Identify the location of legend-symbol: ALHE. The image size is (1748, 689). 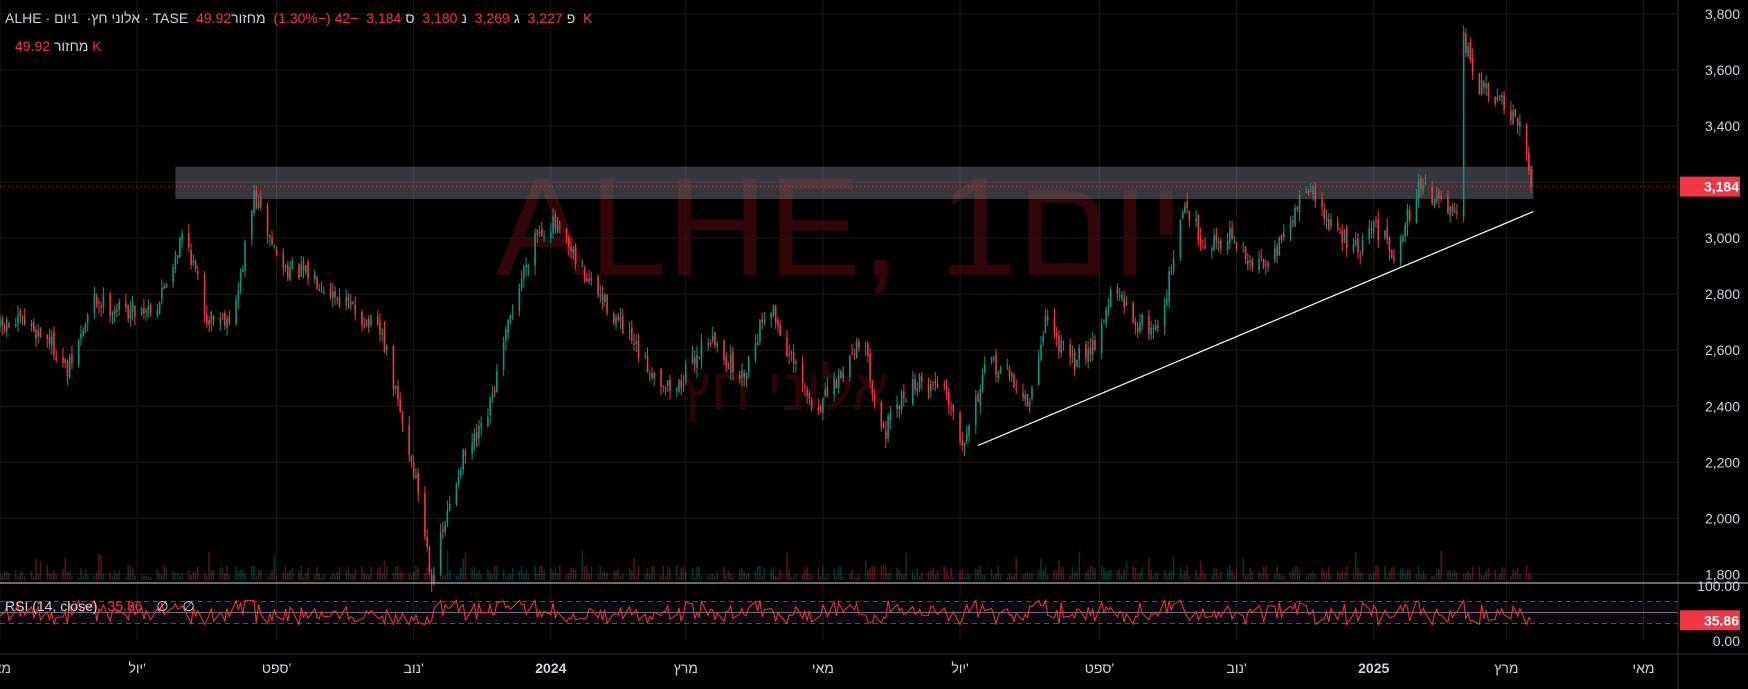
(23, 18).